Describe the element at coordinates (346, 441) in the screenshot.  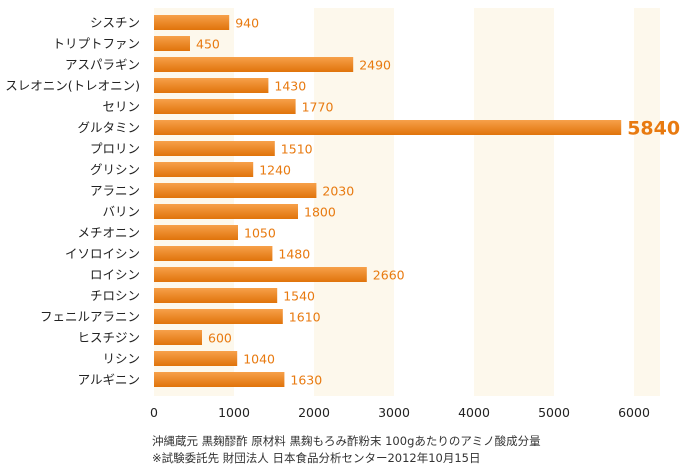
I see `footnote-composition: 沖縄蔵元 黒麹醪酢 原材料 黒麹もろみ酢粉末 100gあたりのアミノ酸成分量` at that location.